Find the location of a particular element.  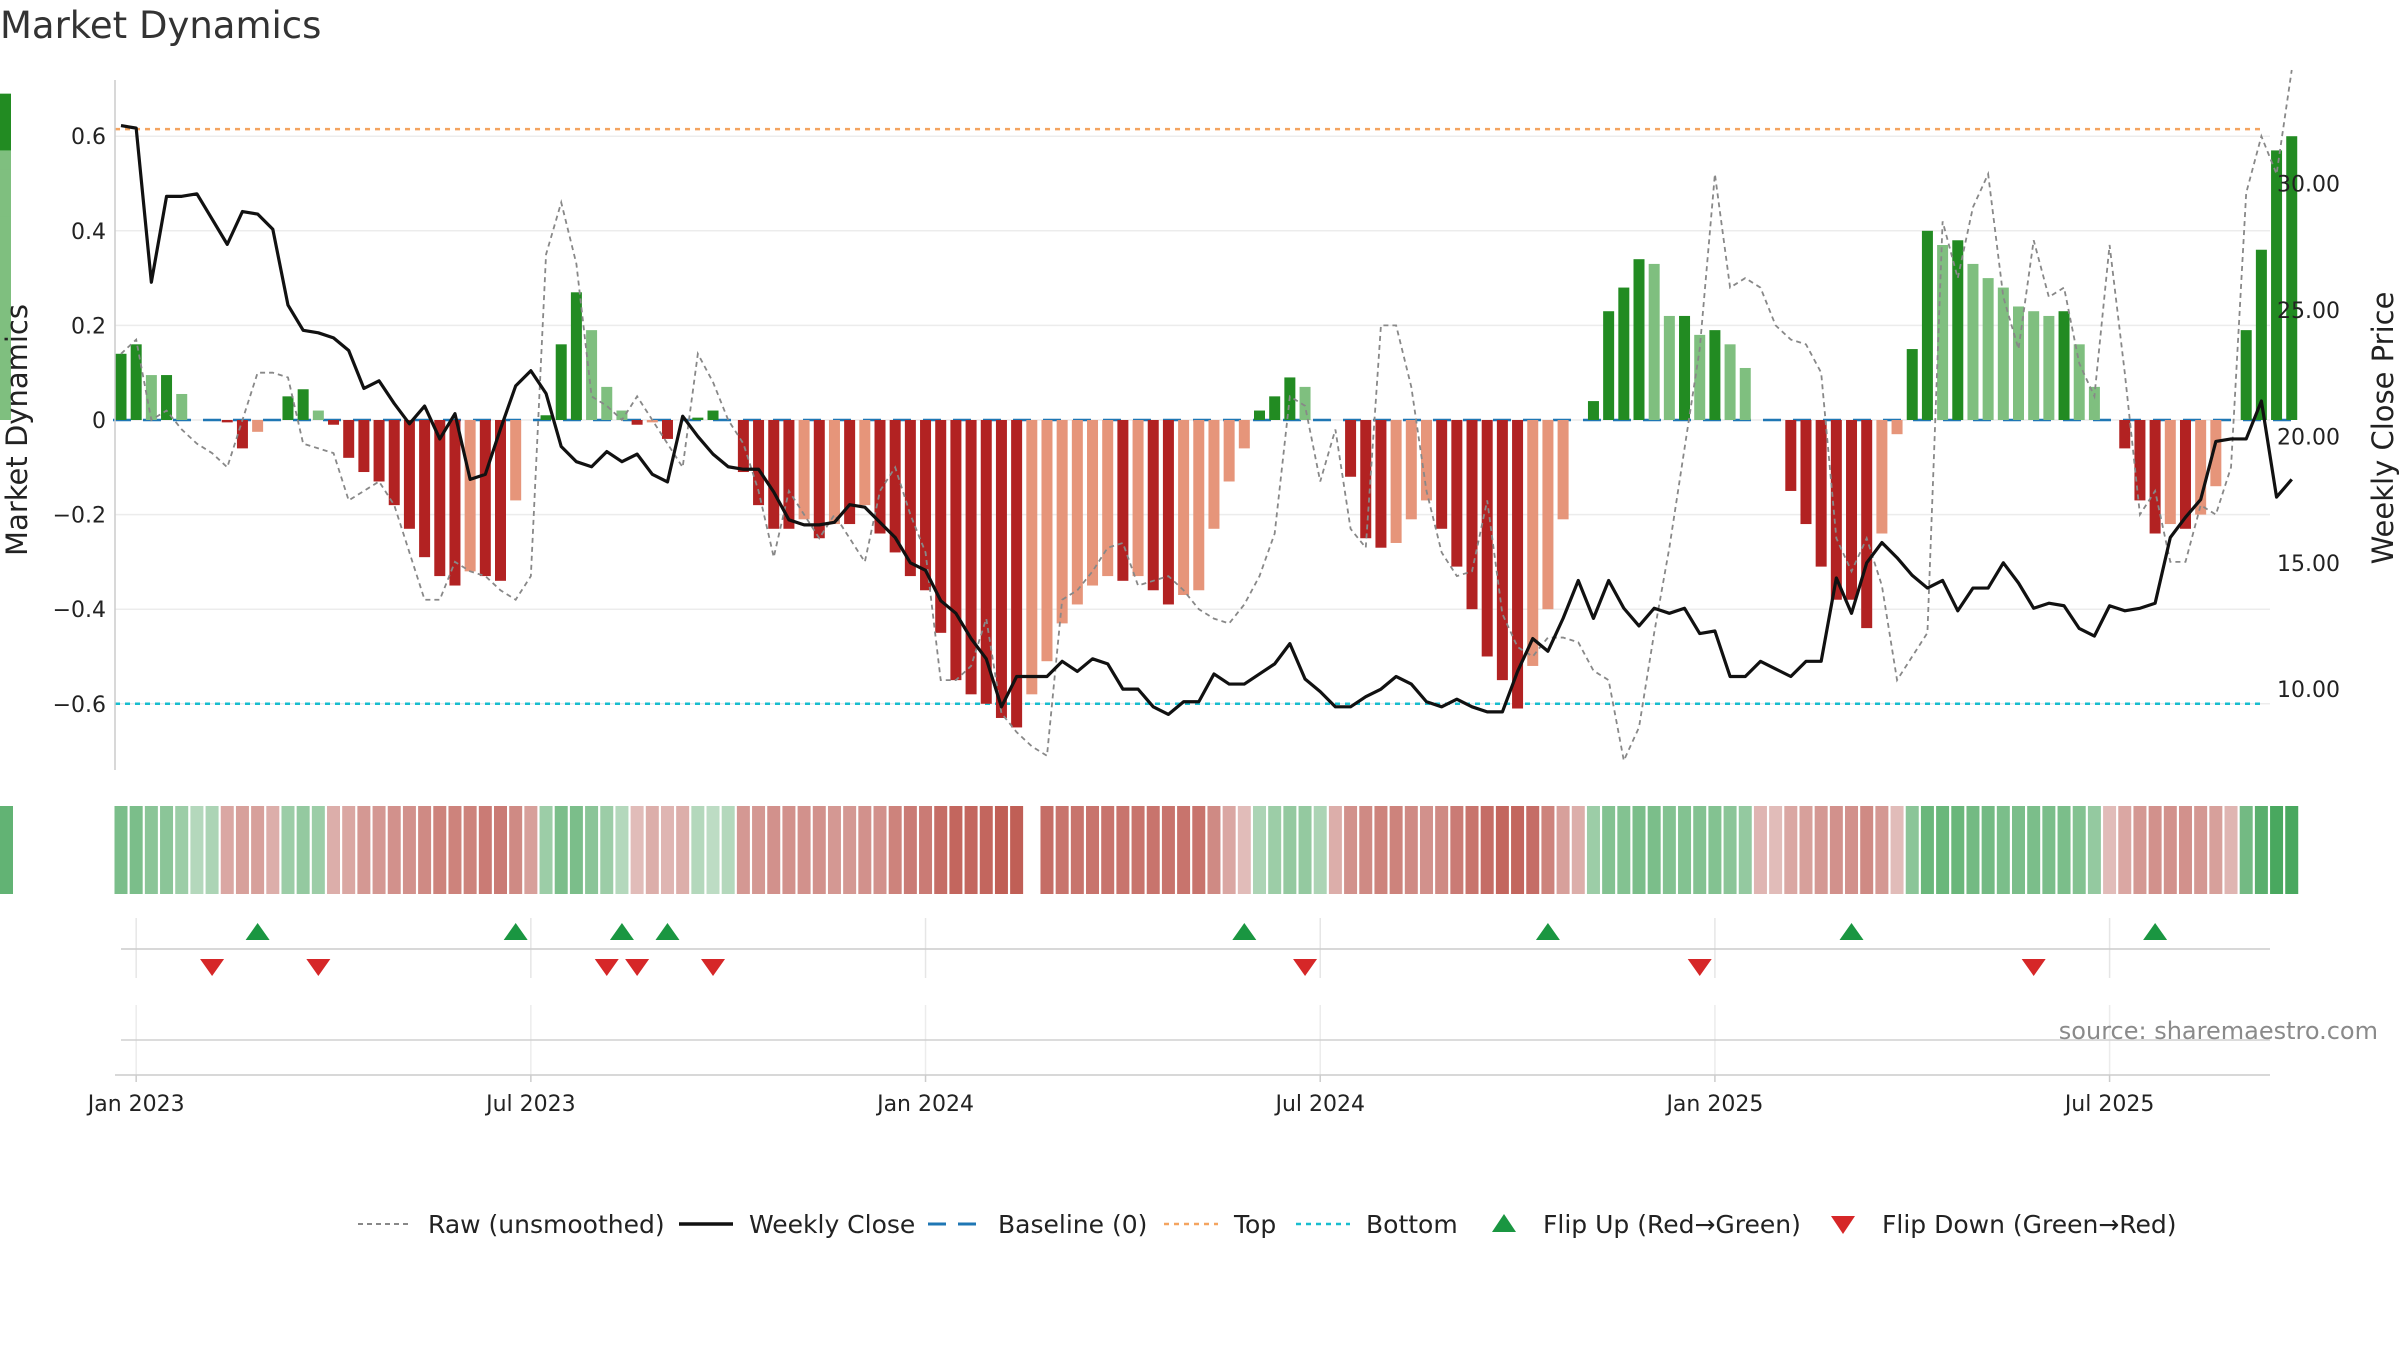

legend-label: Weekly Close is located at coordinates (832, 1224).